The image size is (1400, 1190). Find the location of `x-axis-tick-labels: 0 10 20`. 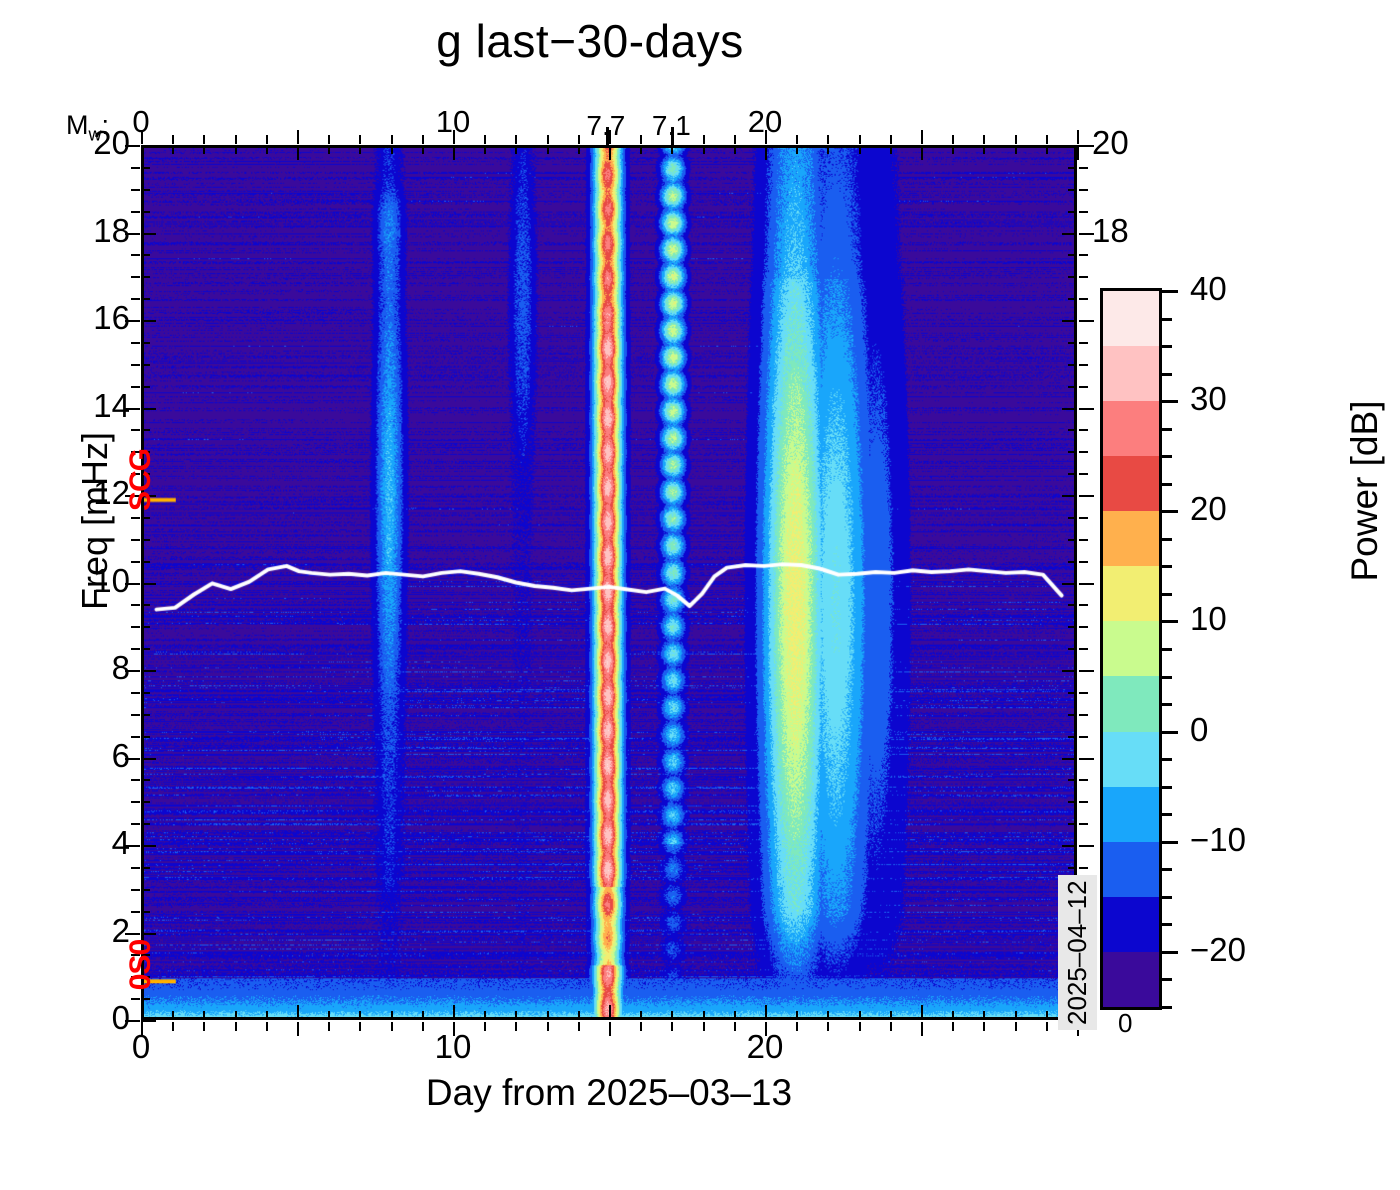

x-axis-tick-labels: 0 10 20 is located at coordinates (604, 1051).